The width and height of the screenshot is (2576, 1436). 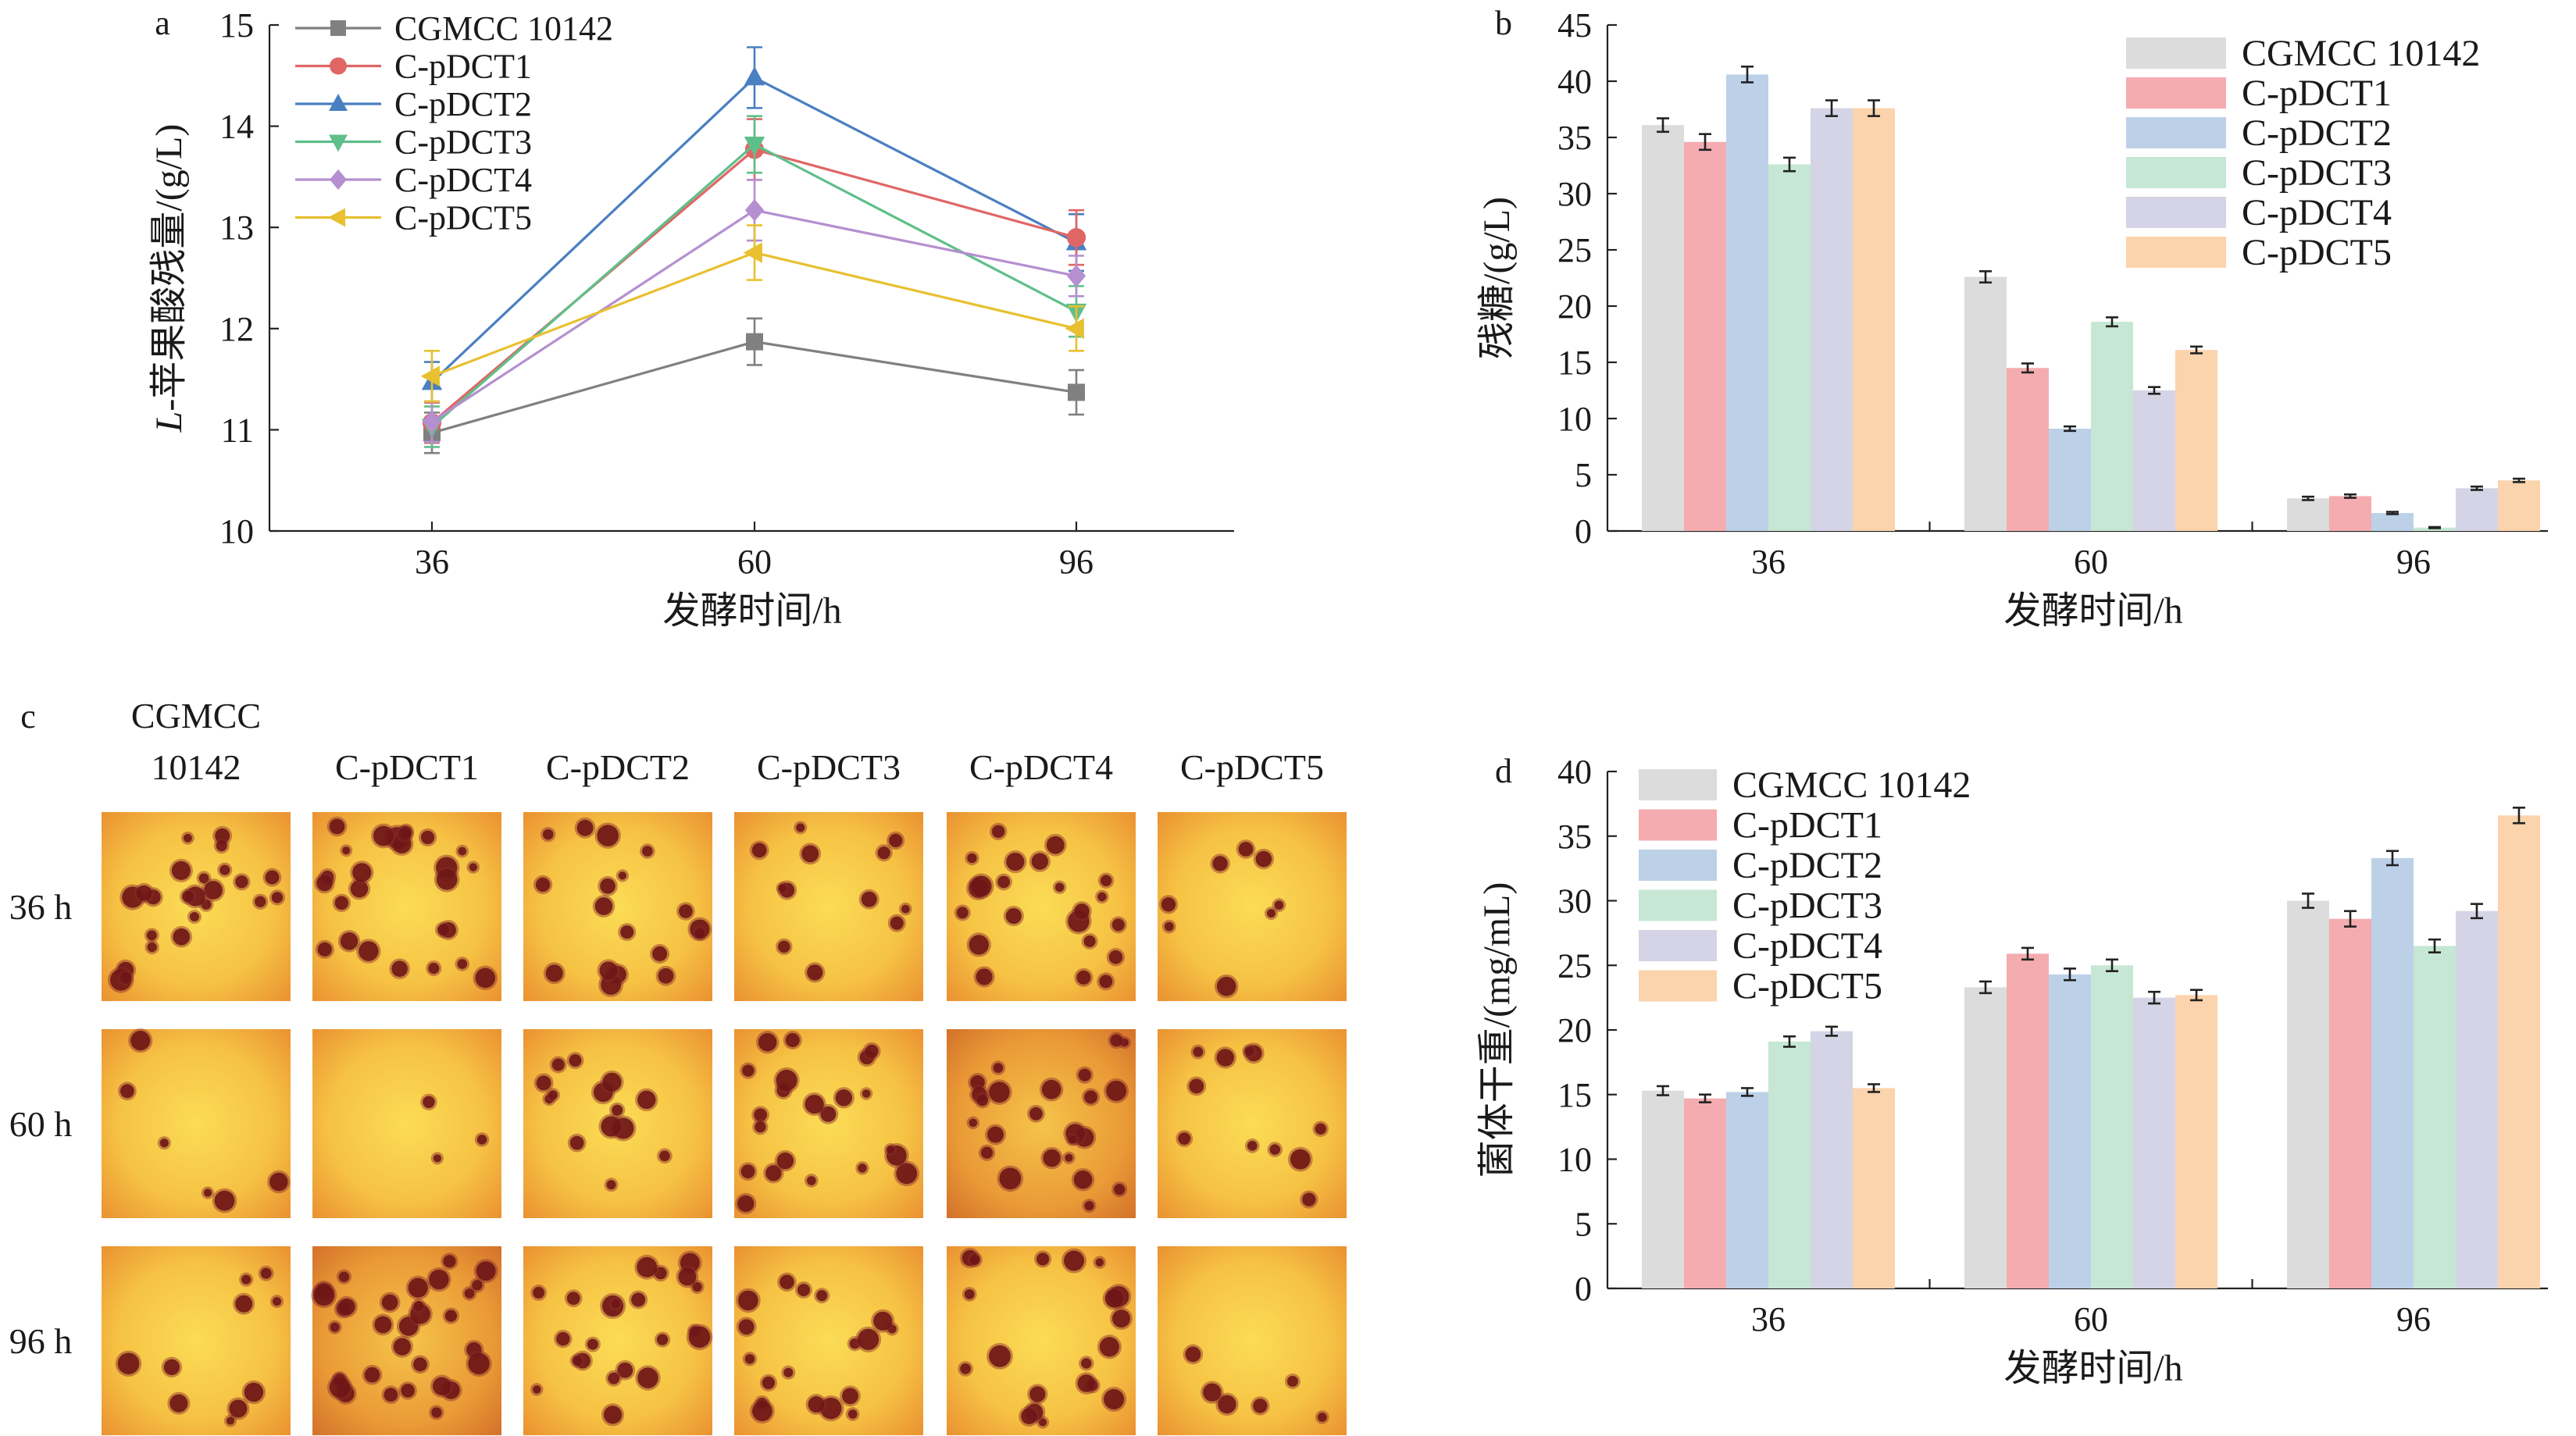 I want to click on colony-micrograph, so click(x=828, y=1123).